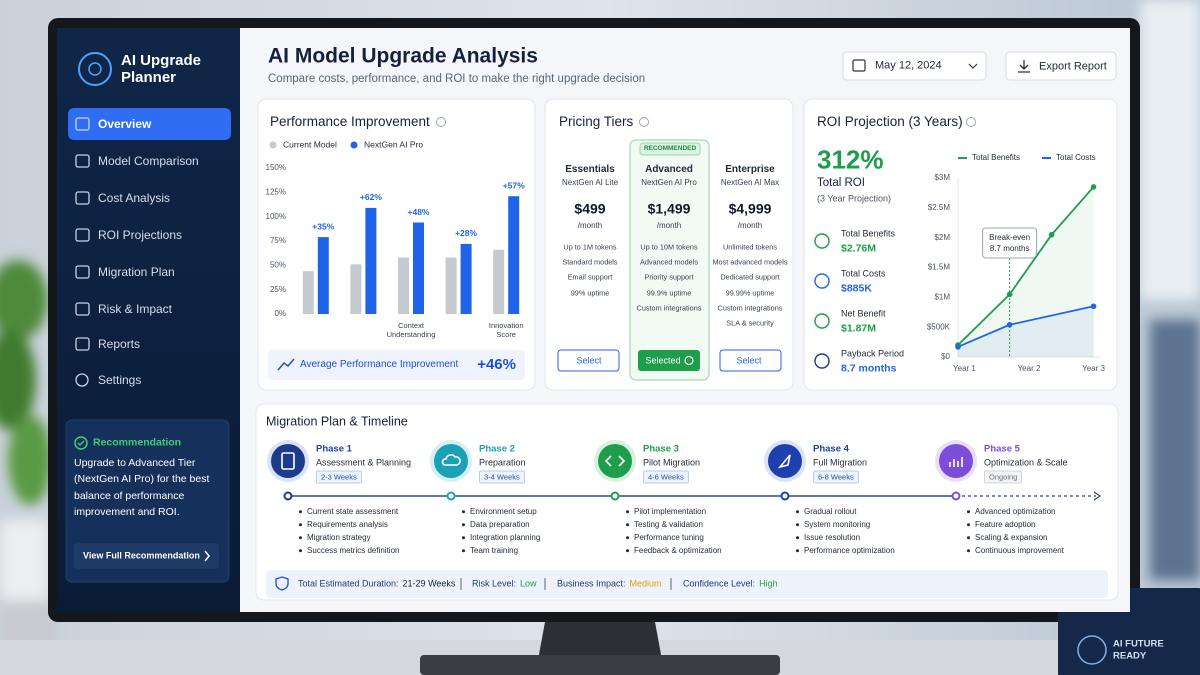 The image size is (1200, 675). Describe the element at coordinates (1029, 368) in the screenshot. I see `x-tick-label: Year 2` at that location.